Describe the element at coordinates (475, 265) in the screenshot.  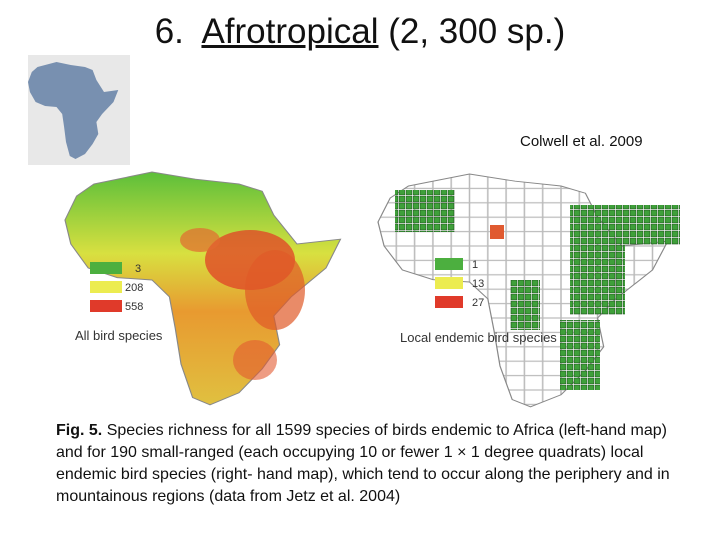
I see `legend-label: 1` at that location.